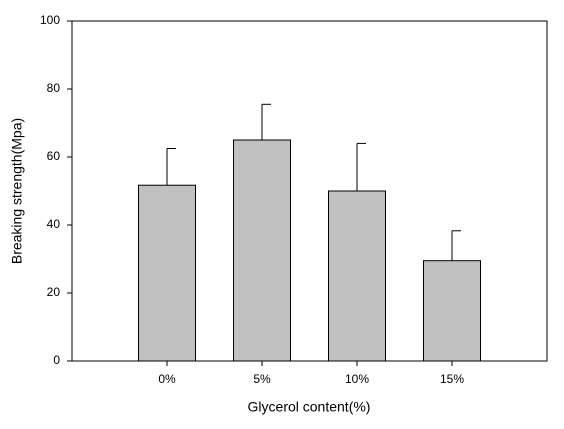 This screenshot has width=564, height=429. Describe the element at coordinates (56, 360) in the screenshot. I see `y-tick-label: 0` at that location.